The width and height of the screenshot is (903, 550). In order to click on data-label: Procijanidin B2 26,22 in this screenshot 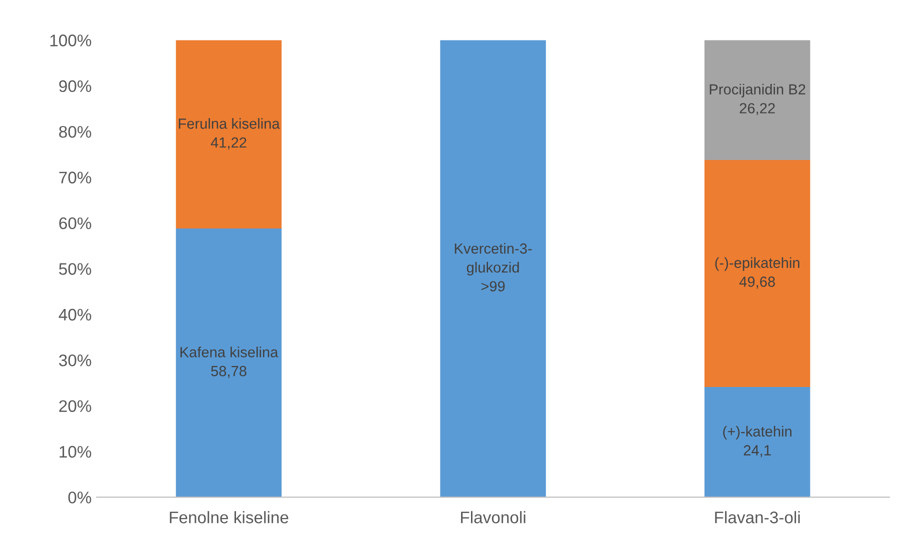, I will do `click(758, 100)`.